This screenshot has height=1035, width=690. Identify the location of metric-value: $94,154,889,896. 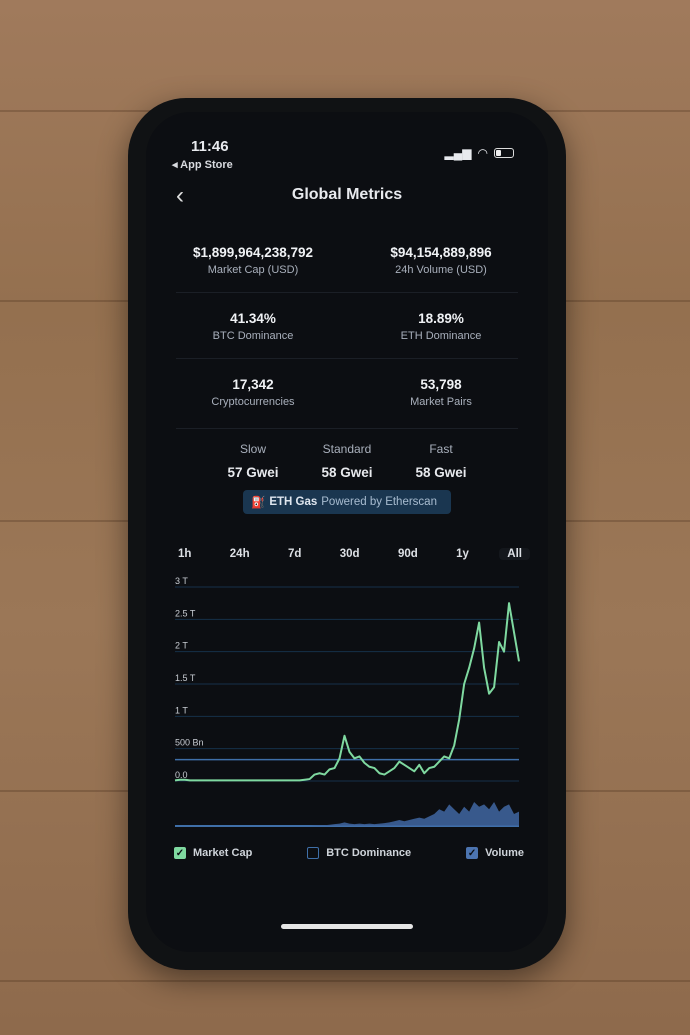
(441, 252).